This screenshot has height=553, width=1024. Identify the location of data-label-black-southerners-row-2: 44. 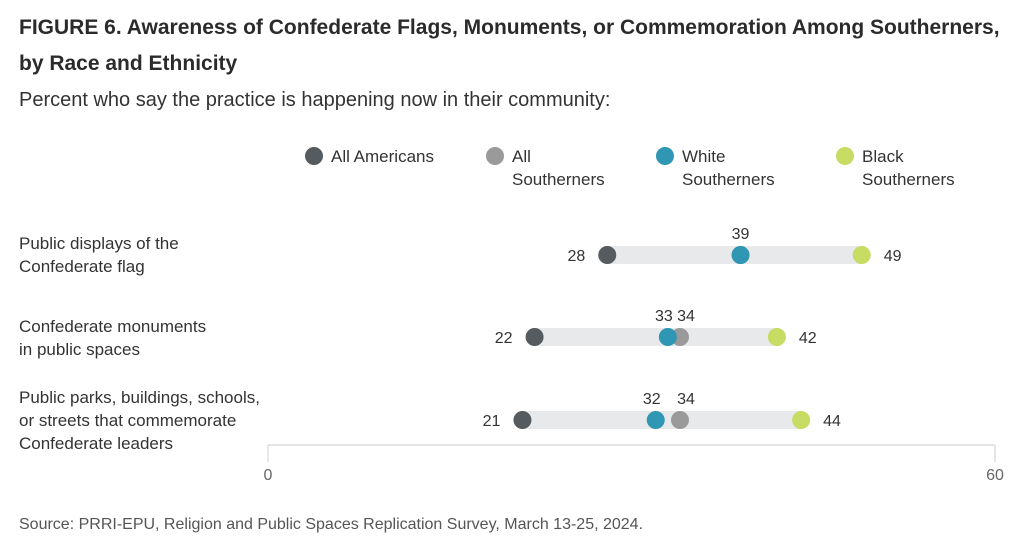
(832, 421).